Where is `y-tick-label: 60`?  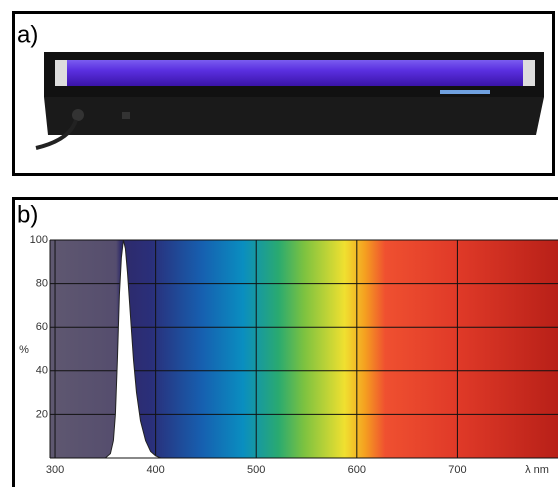
y-tick-label: 60 is located at coordinates (42, 327).